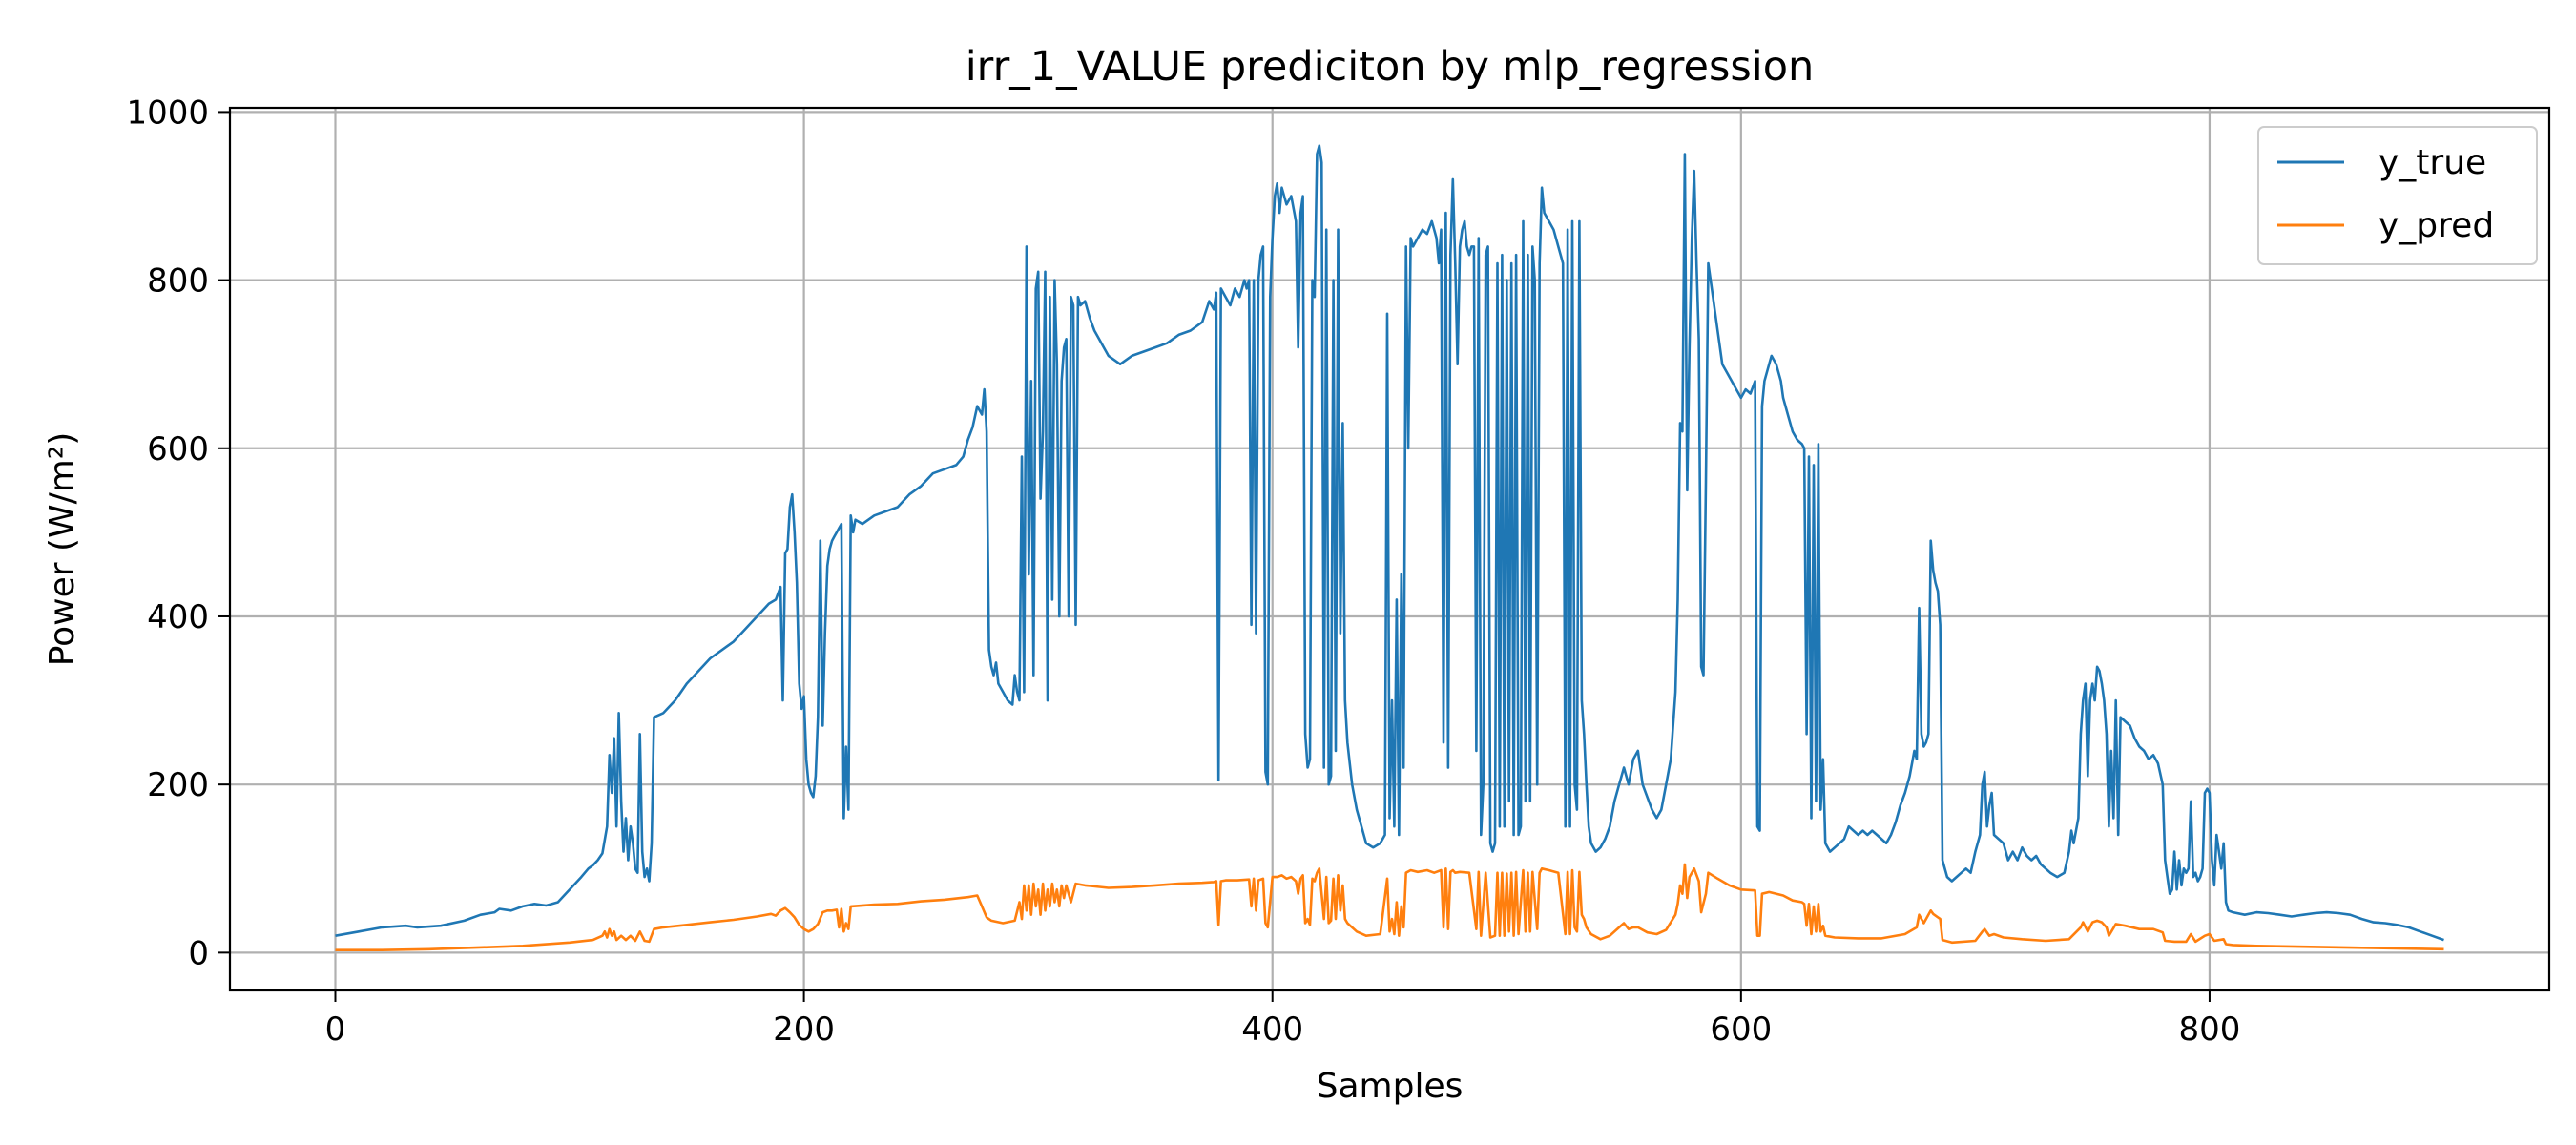 Image resolution: width=2576 pixels, height=1145 pixels. Describe the element at coordinates (2209, 1029) in the screenshot. I see `x-tick-label: 800` at that location.